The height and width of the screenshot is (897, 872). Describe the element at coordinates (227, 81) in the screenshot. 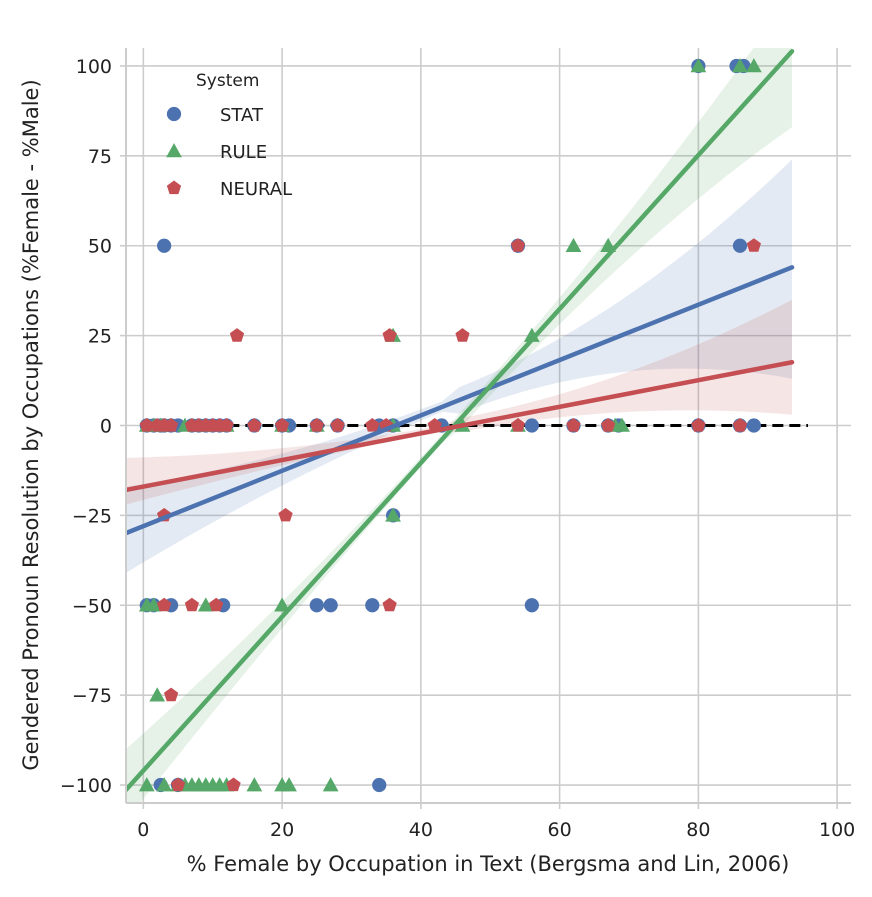

I see `legend-title: System` at that location.